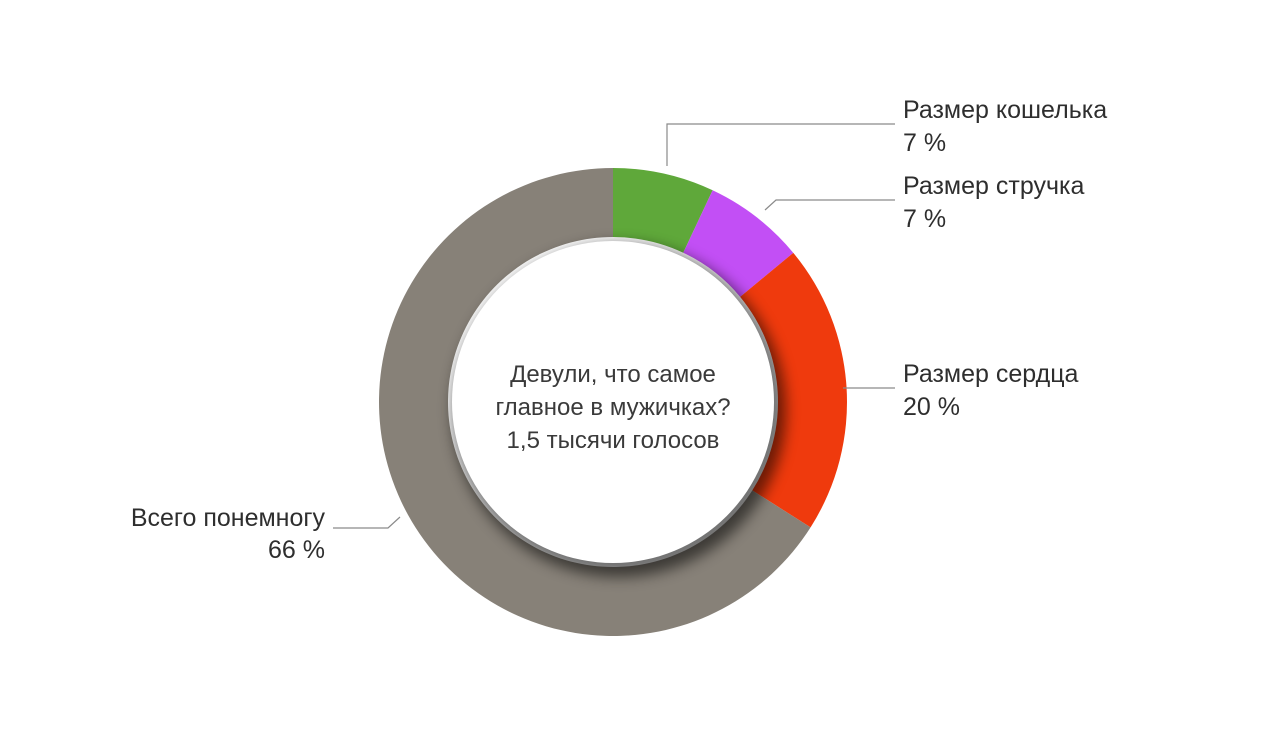 The height and width of the screenshot is (741, 1280). I want to click on slice-value-heart: 20 %, so click(931, 407).